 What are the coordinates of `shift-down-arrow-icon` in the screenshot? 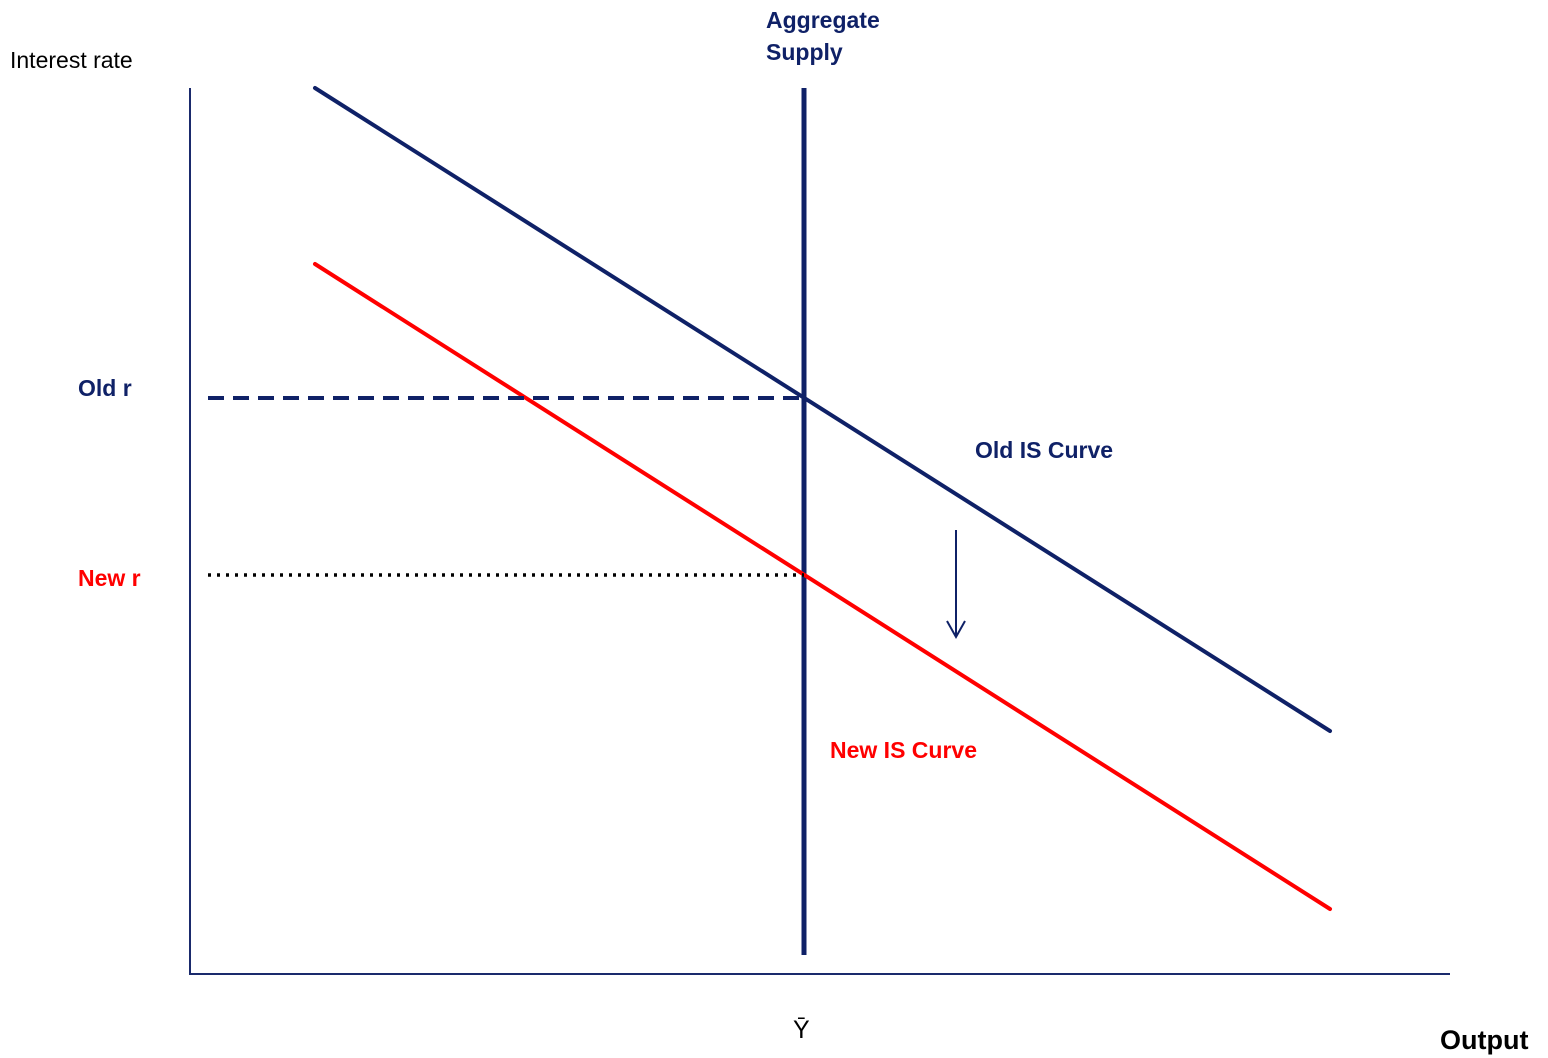 It's located at (956, 585).